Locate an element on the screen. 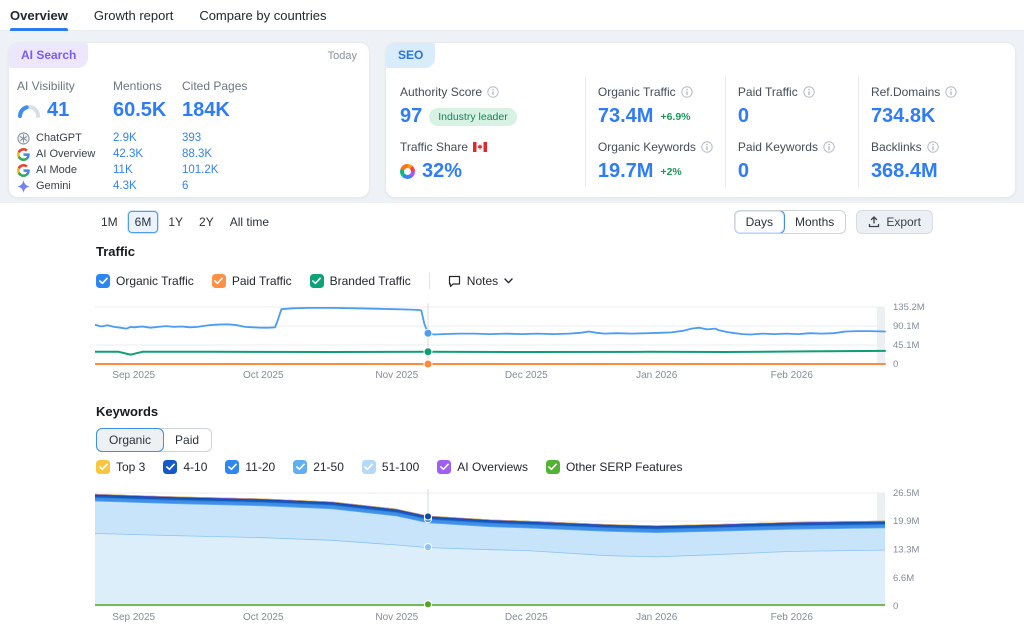 The image size is (1024, 633). ai-col-visibility: AI Visibility is located at coordinates (46, 86).